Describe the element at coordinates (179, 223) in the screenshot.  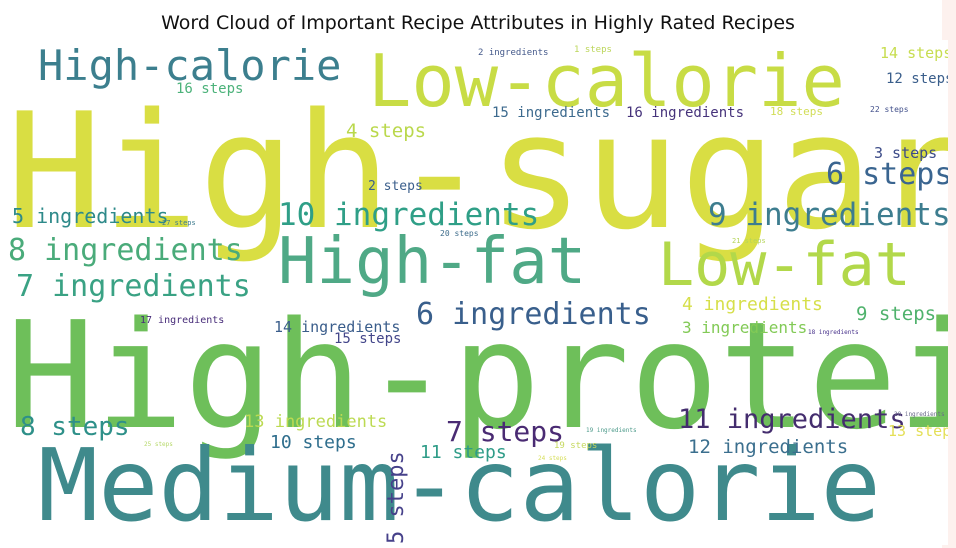
I see `word-27-steps: 27 steps` at that location.